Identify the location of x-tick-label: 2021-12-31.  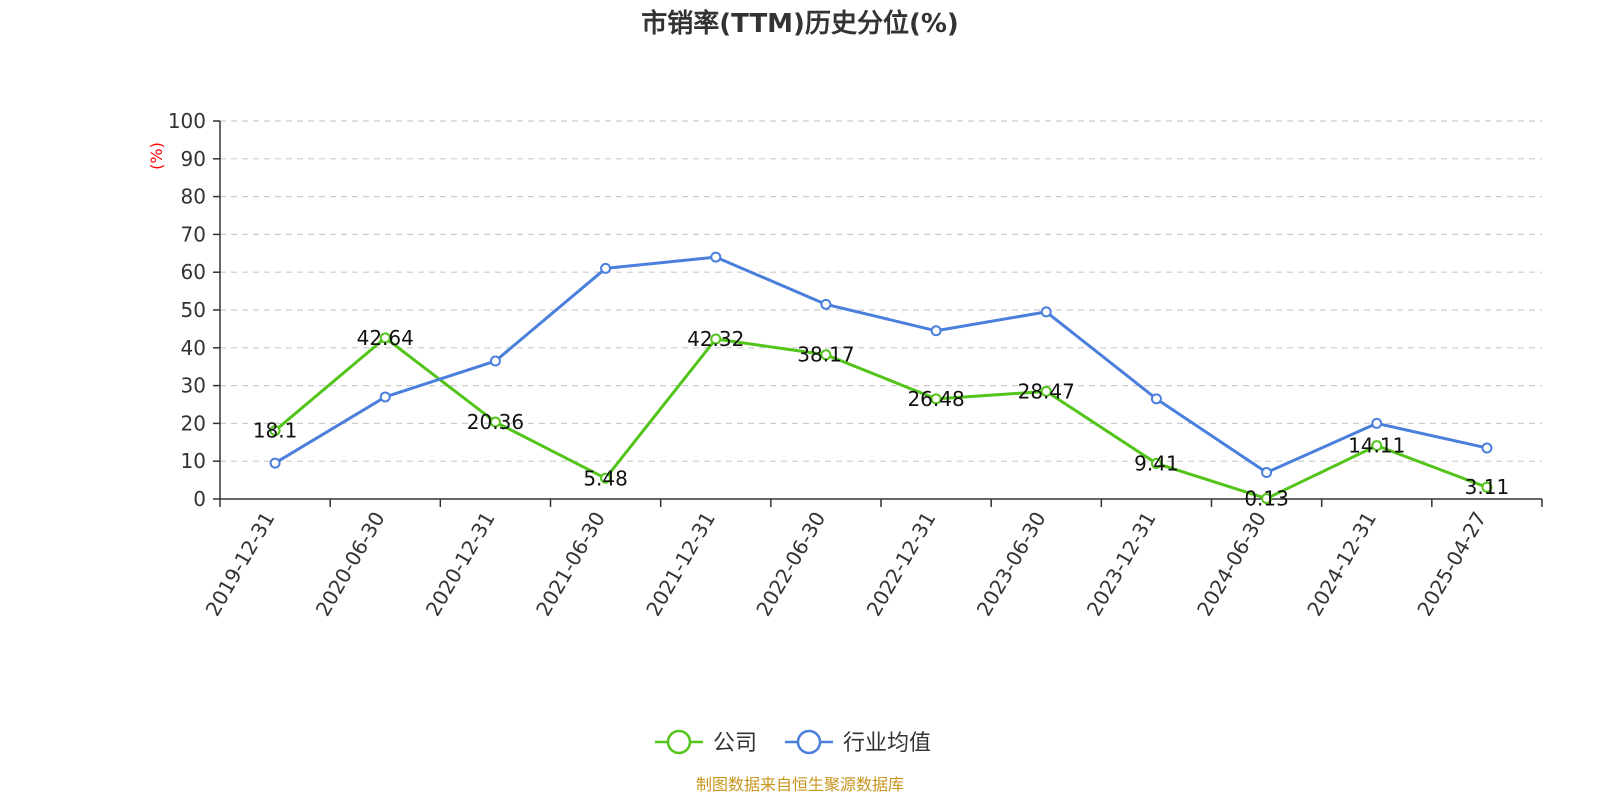
(680, 564).